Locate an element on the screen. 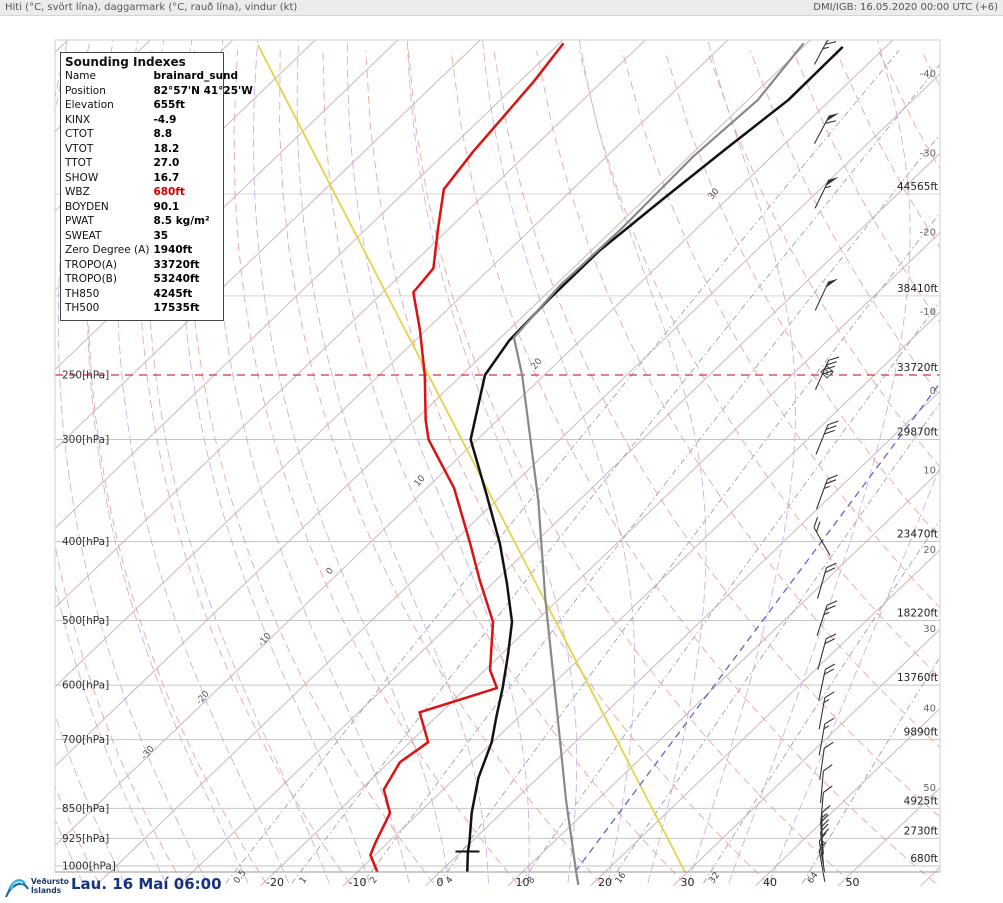 The image size is (1003, 903). index-label: Zero Degree (A) is located at coordinates (107, 250).